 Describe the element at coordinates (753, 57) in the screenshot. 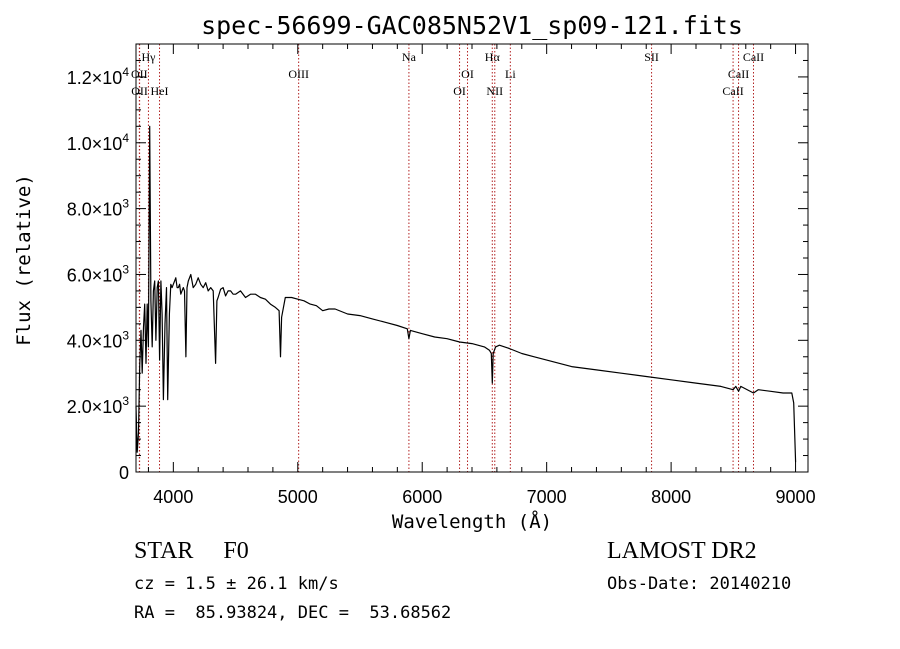

I see `line-label-14: CaII` at that location.